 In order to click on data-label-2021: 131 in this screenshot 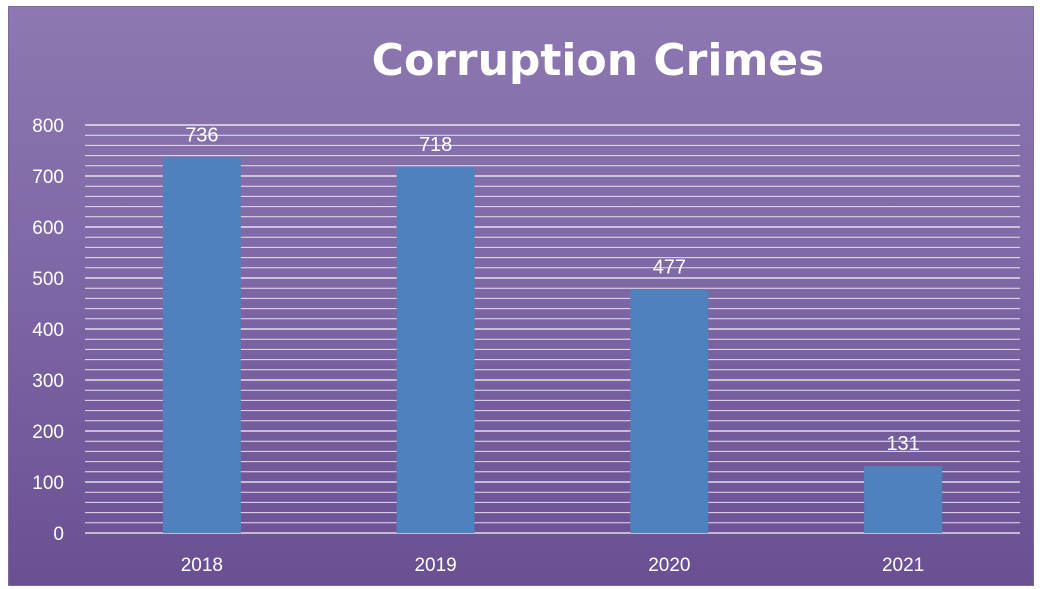, I will do `click(902, 444)`.